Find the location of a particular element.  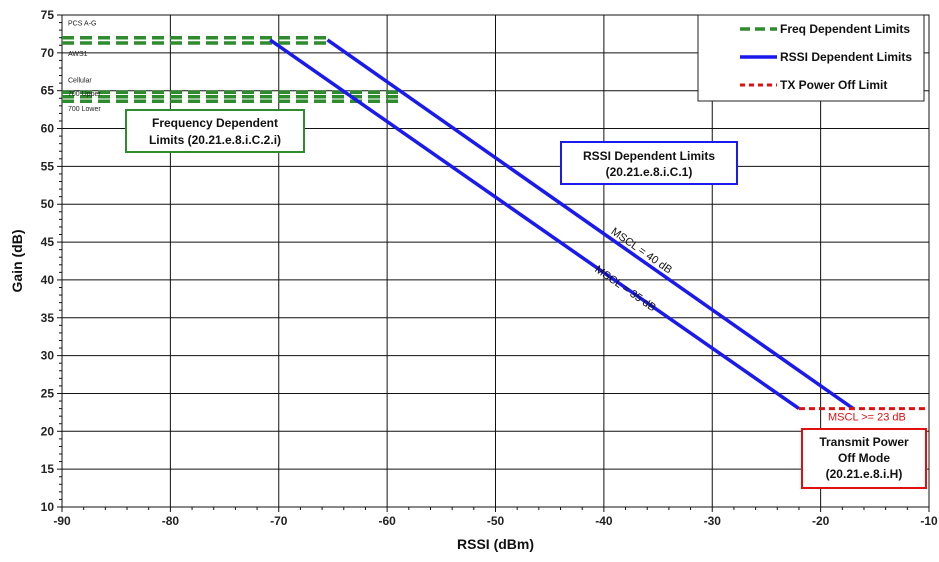

annotation-line: Off Mode is located at coordinates (864, 458).